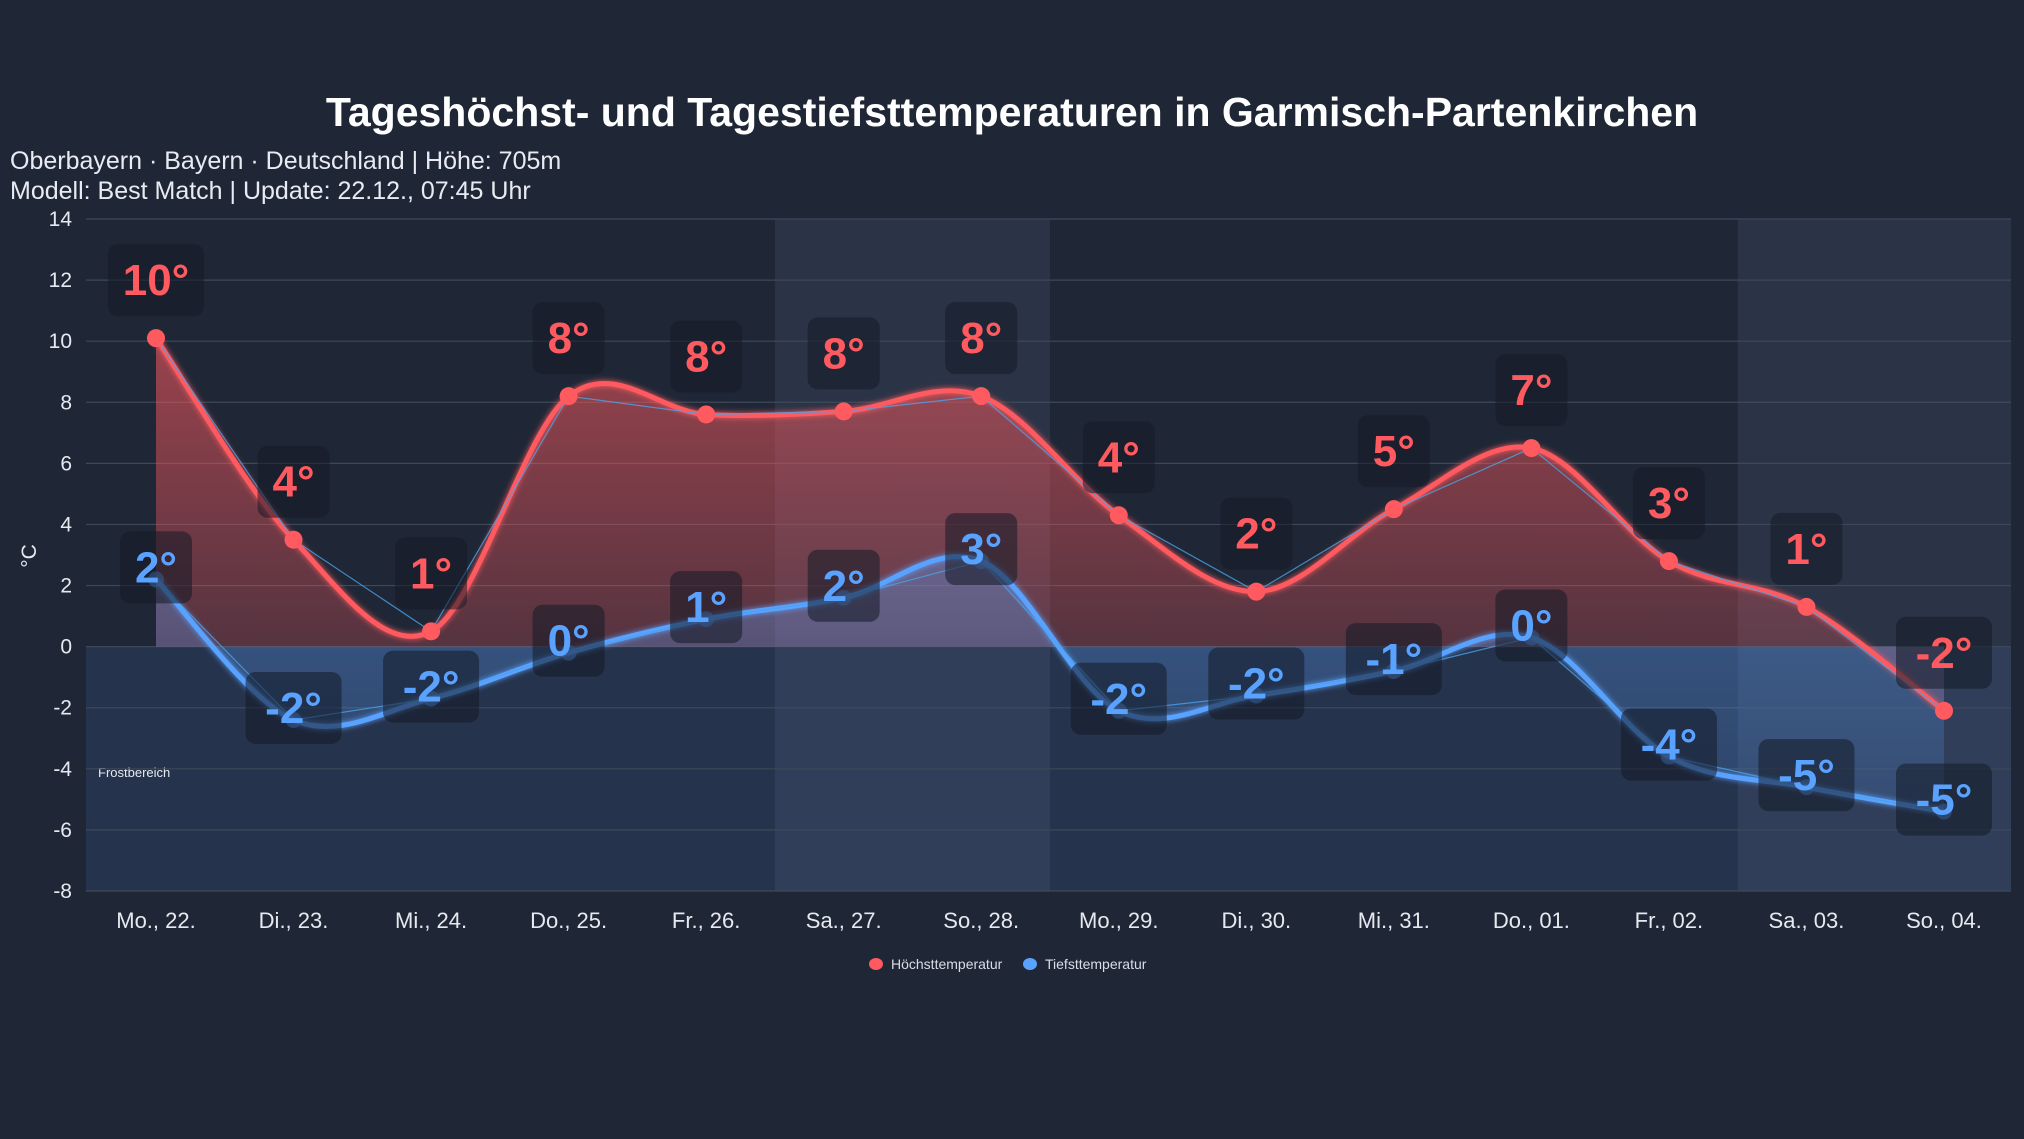 The width and height of the screenshot is (2024, 1139). I want to click on y-tick-label: 4, so click(66, 524).